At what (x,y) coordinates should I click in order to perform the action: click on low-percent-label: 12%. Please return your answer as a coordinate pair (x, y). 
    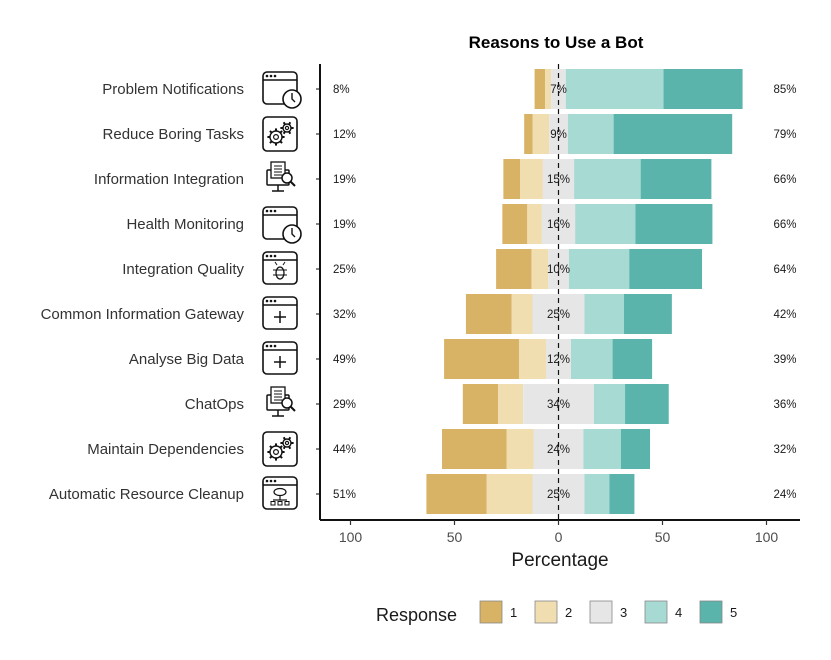
    Looking at the image, I should click on (344, 135).